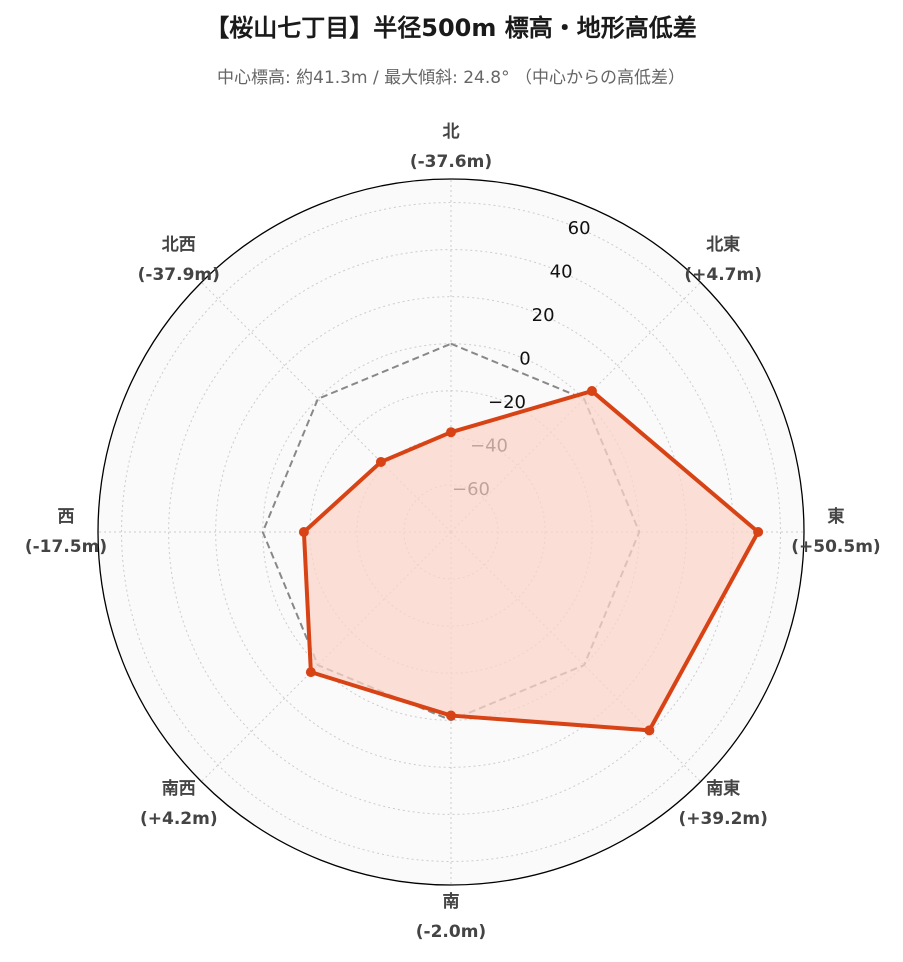  I want to click on direction-value-label: (+4.2m), so click(179, 819).